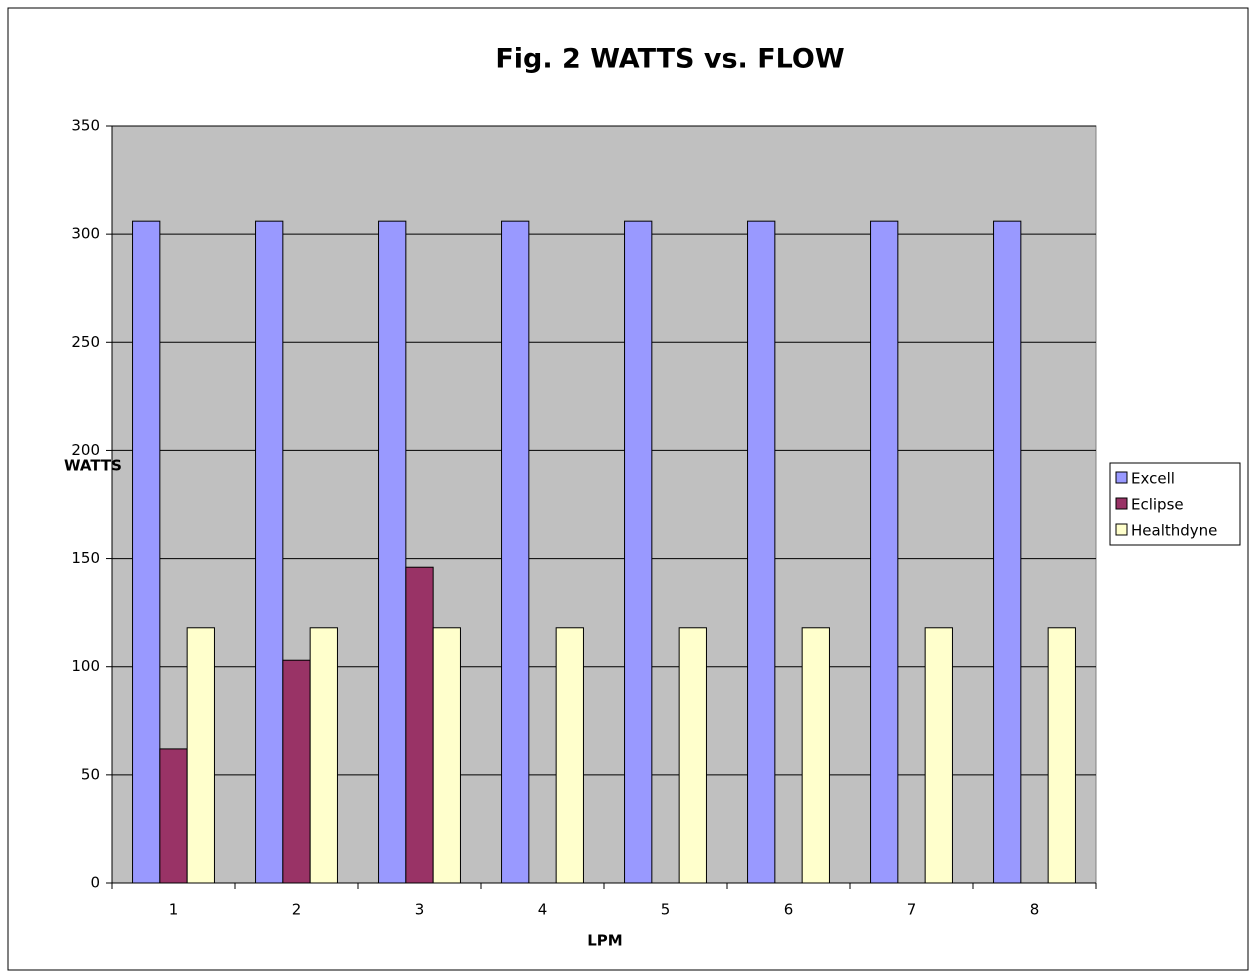  What do you see at coordinates (90, 774) in the screenshot?
I see `y-tick-label: 50` at bounding box center [90, 774].